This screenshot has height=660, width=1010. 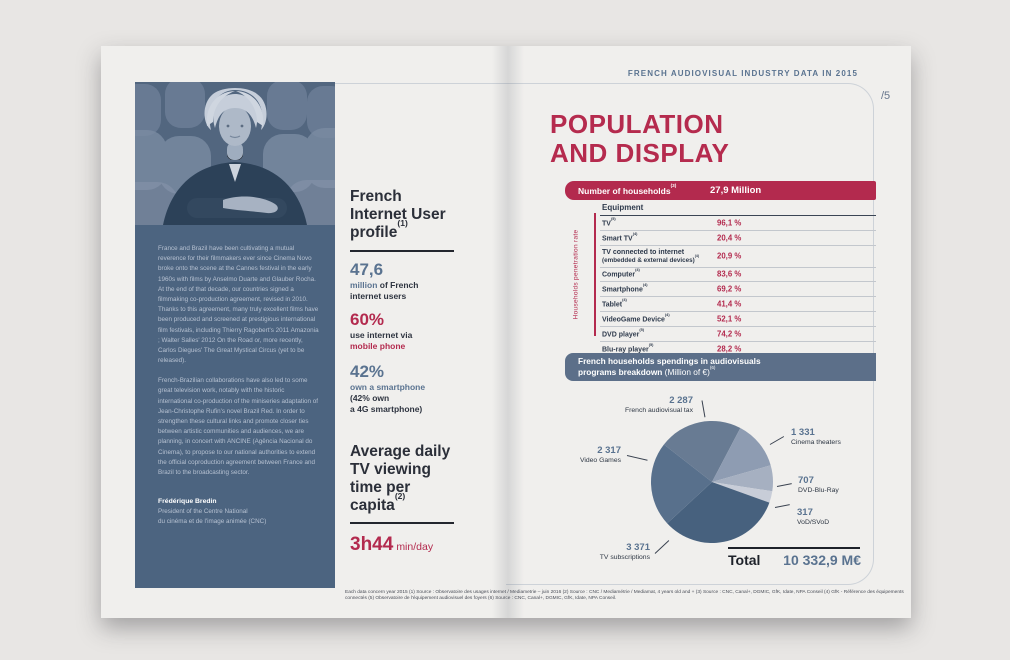 I want to click on axis-label-vertical: Households penetration rate, so click(x=576, y=274).